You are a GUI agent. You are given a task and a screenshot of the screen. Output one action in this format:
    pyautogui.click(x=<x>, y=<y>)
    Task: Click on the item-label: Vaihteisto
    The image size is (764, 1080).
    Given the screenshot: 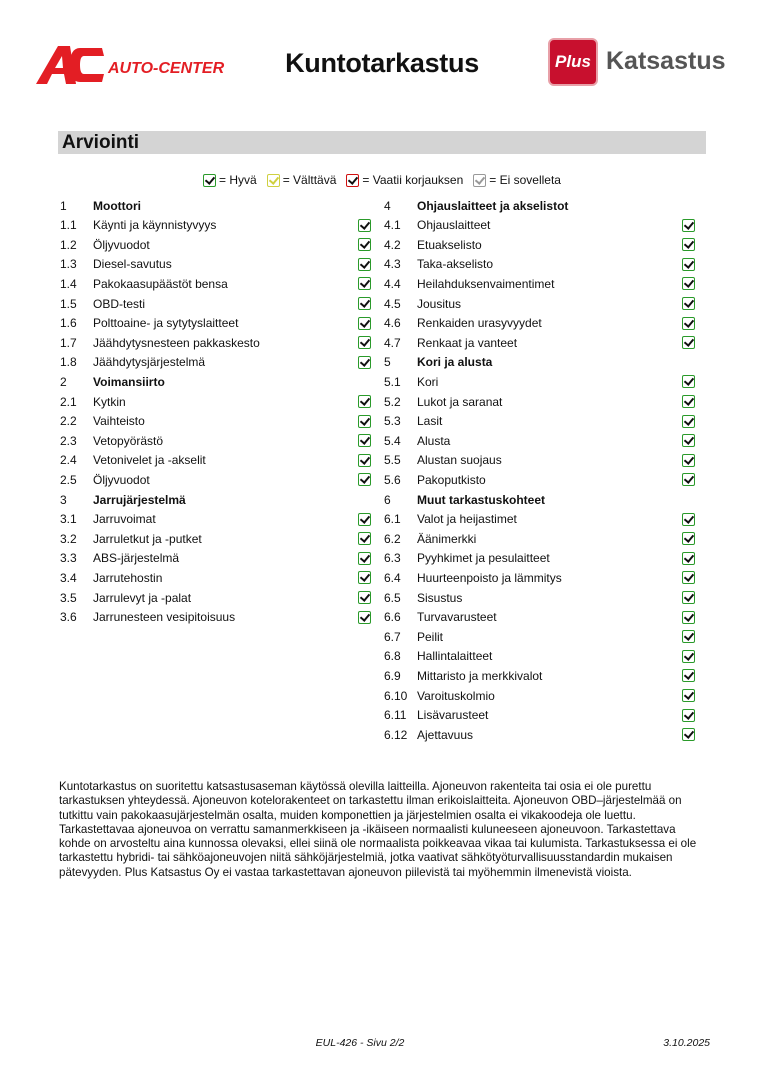 What is the action you would take?
    pyautogui.click(x=119, y=421)
    